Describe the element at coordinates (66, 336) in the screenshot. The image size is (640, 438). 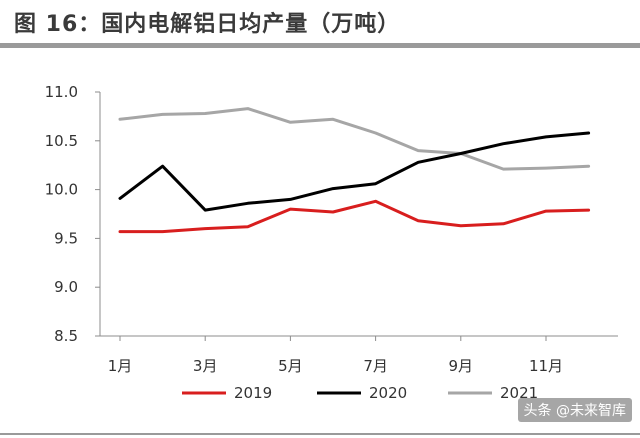
I see `y-tick-label: 8.5` at that location.